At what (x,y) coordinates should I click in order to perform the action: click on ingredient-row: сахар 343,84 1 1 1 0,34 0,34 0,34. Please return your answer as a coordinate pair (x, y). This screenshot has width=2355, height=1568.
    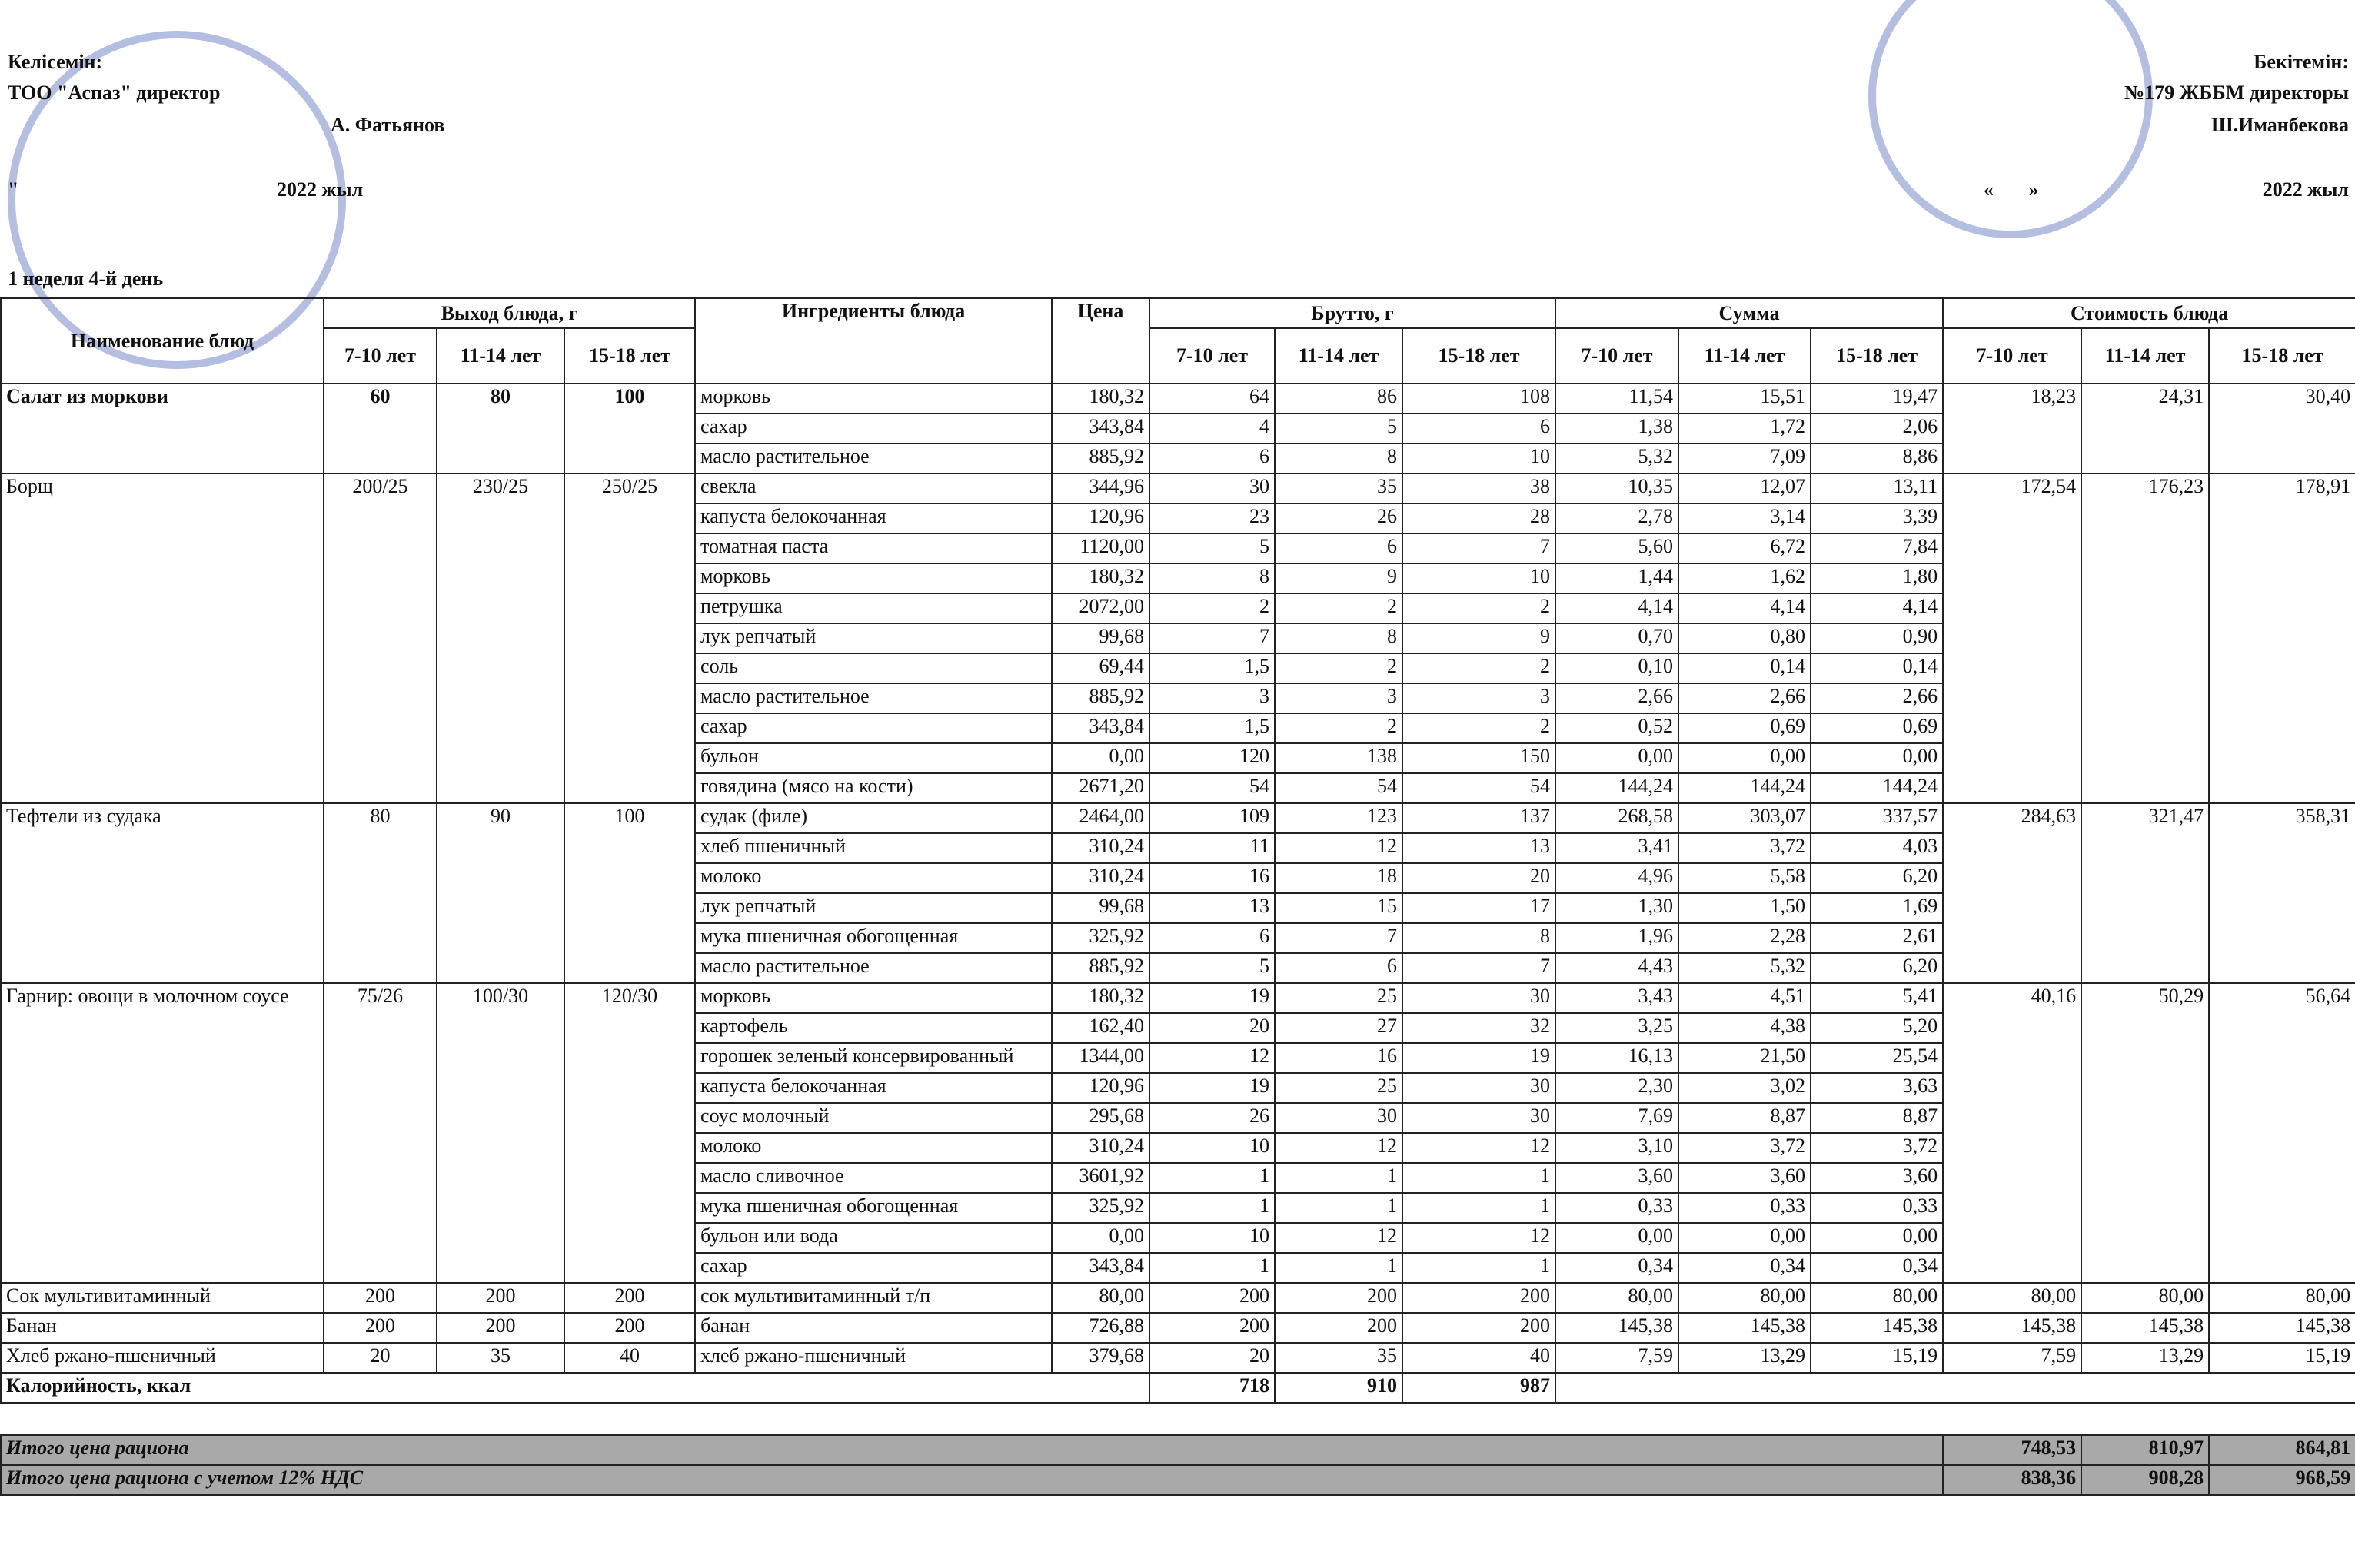
    Looking at the image, I should click on (1178, 1268).